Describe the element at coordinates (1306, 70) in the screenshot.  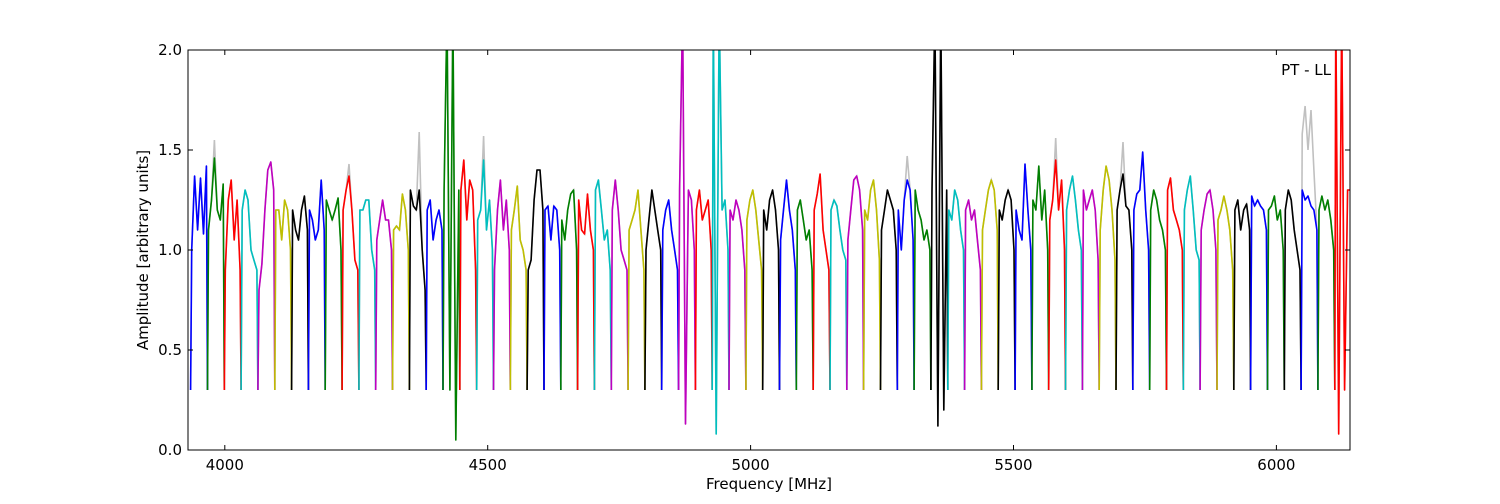
I see `chart-annotation: PT - LL` at that location.